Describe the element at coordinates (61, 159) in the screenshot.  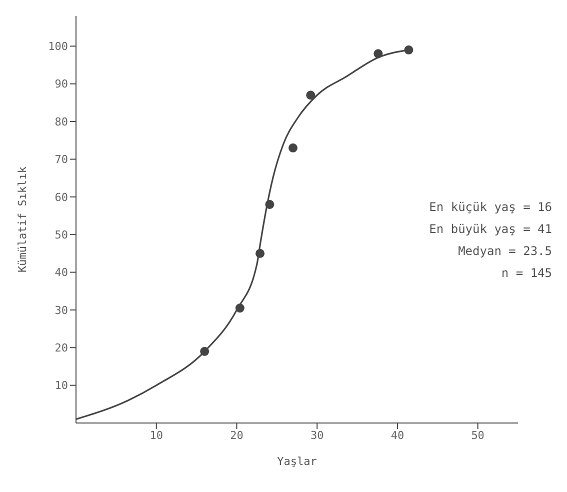
I see `y-tick-label: 70` at that location.